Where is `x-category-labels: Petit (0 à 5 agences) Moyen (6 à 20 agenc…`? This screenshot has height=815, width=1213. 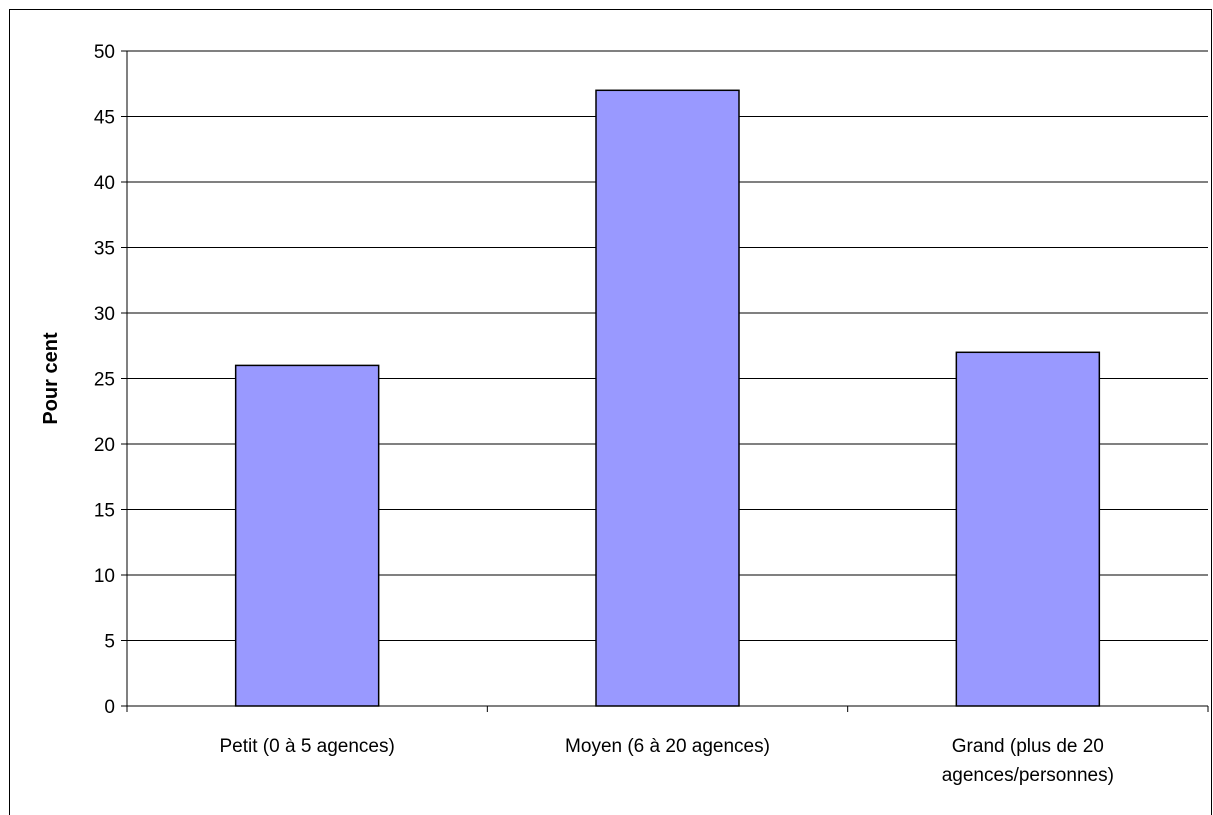 x-category-labels: Petit (0 à 5 agences) Moyen (6 à 20 agenc… is located at coordinates (667, 761).